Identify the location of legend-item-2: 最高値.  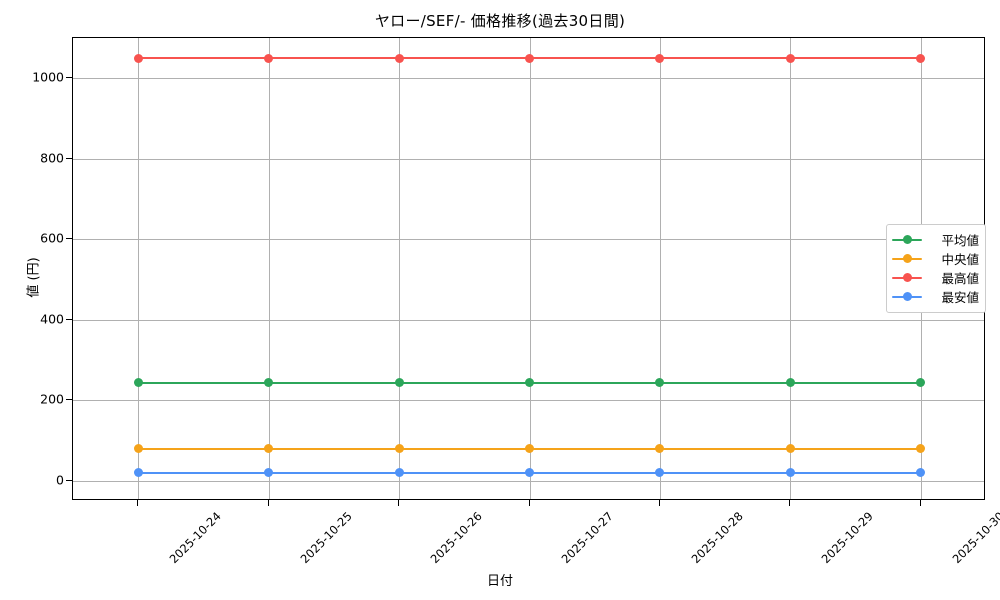
(935, 277).